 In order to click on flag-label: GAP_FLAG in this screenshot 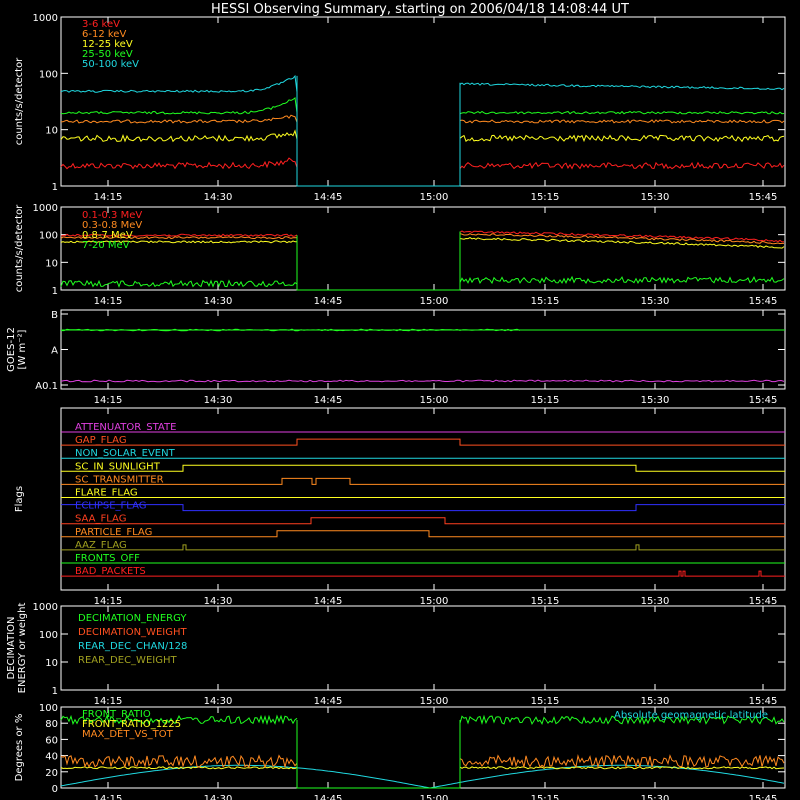, I will do `click(101, 440)`.